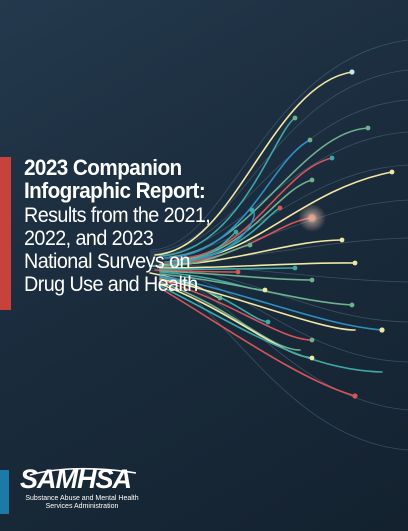 This screenshot has width=408, height=531. What do you see at coordinates (115, 179) in the screenshot?
I see `title-bold: 2023 Companion Infographic Report:` at bounding box center [115, 179].